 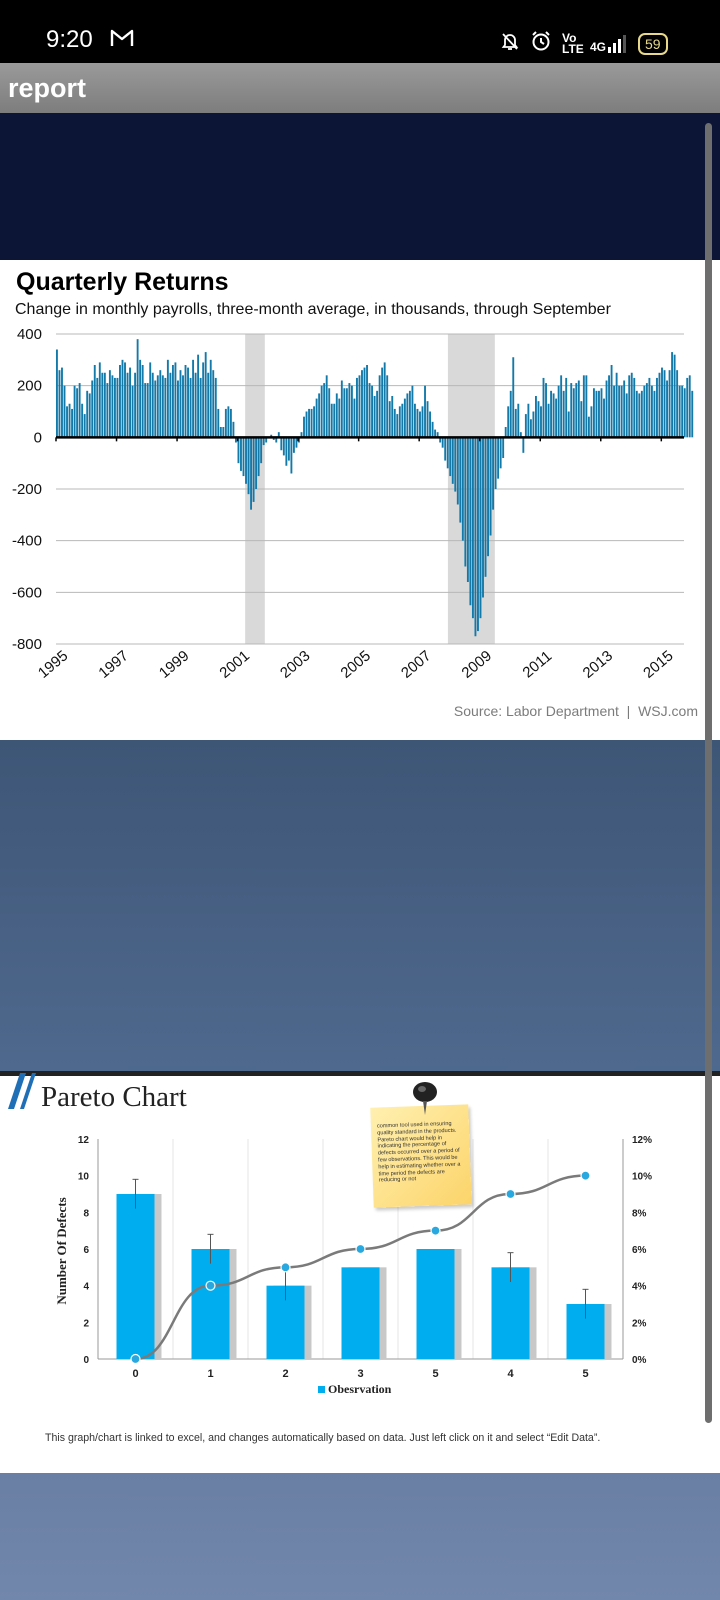 What do you see at coordinates (321, 1389) in the screenshot?
I see `legend-swatch` at bounding box center [321, 1389].